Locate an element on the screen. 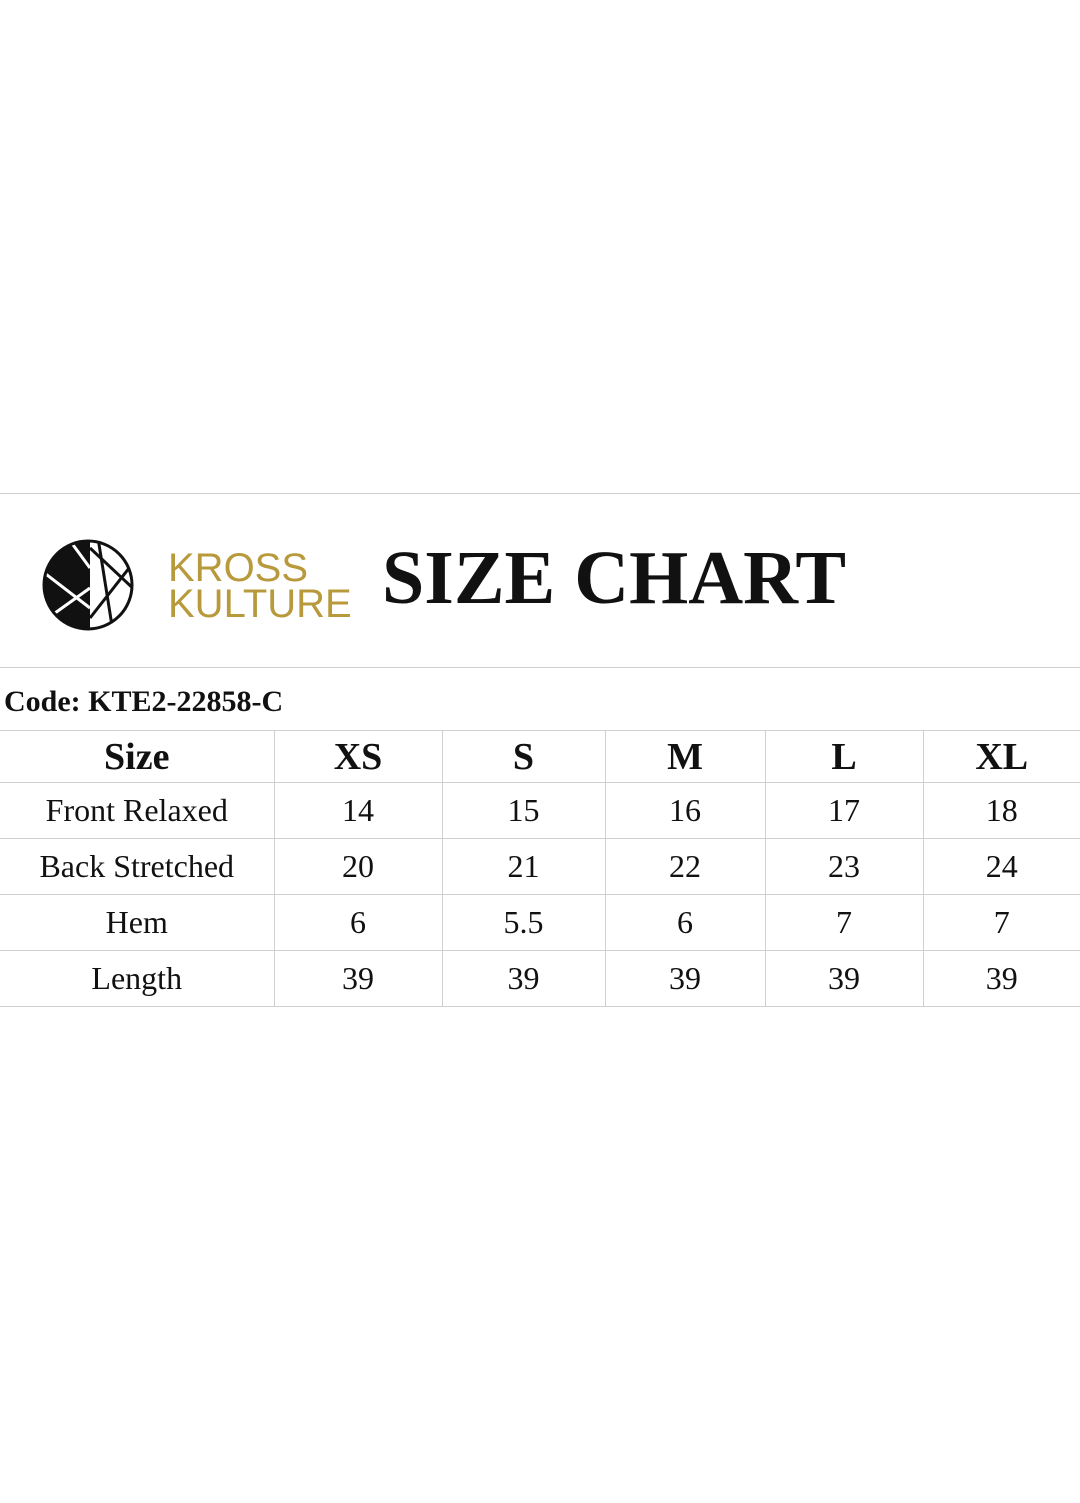 The image size is (1080, 1503). header-cell: XL is located at coordinates (1001, 756).